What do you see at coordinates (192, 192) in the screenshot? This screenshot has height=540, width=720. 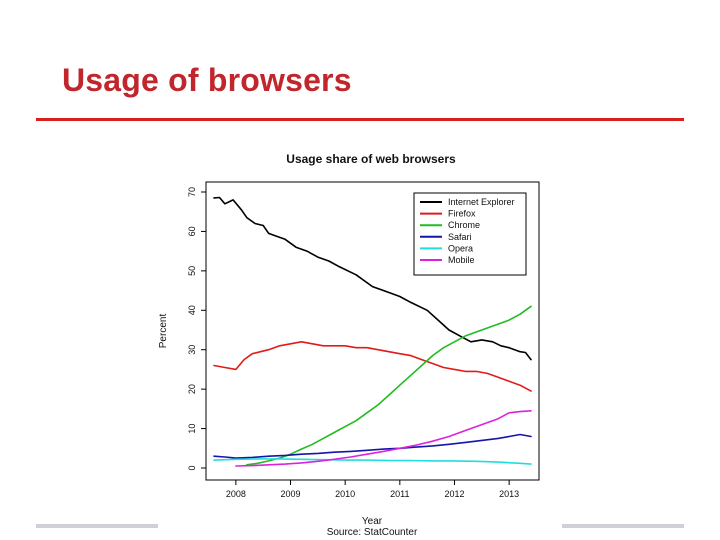 I see `y-tick-label: 70` at bounding box center [192, 192].